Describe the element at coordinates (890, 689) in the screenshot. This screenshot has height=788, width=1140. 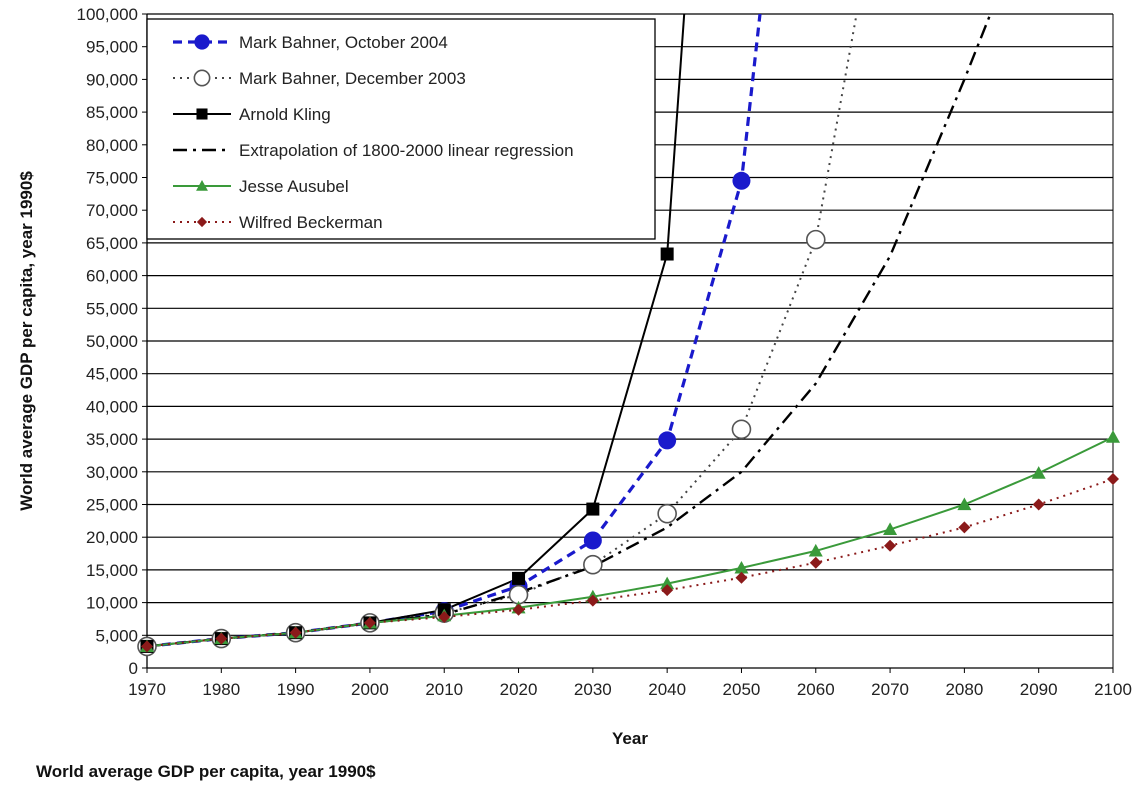
I see `x-tick-label: 2070` at that location.